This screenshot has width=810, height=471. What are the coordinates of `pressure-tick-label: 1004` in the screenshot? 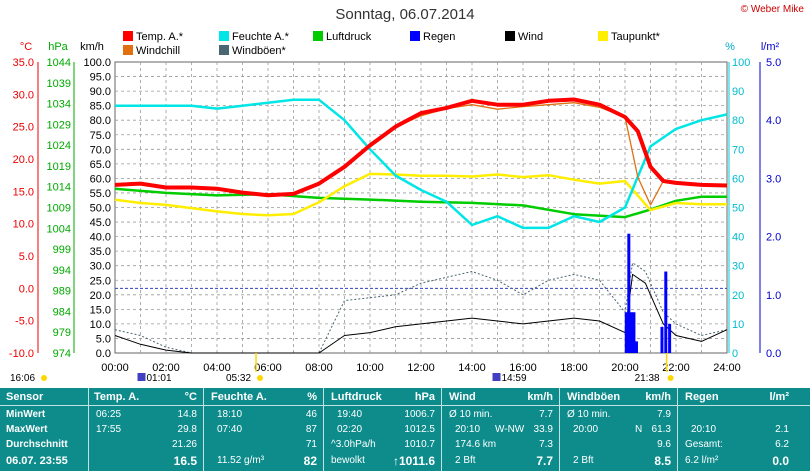 It's located at (59, 229).